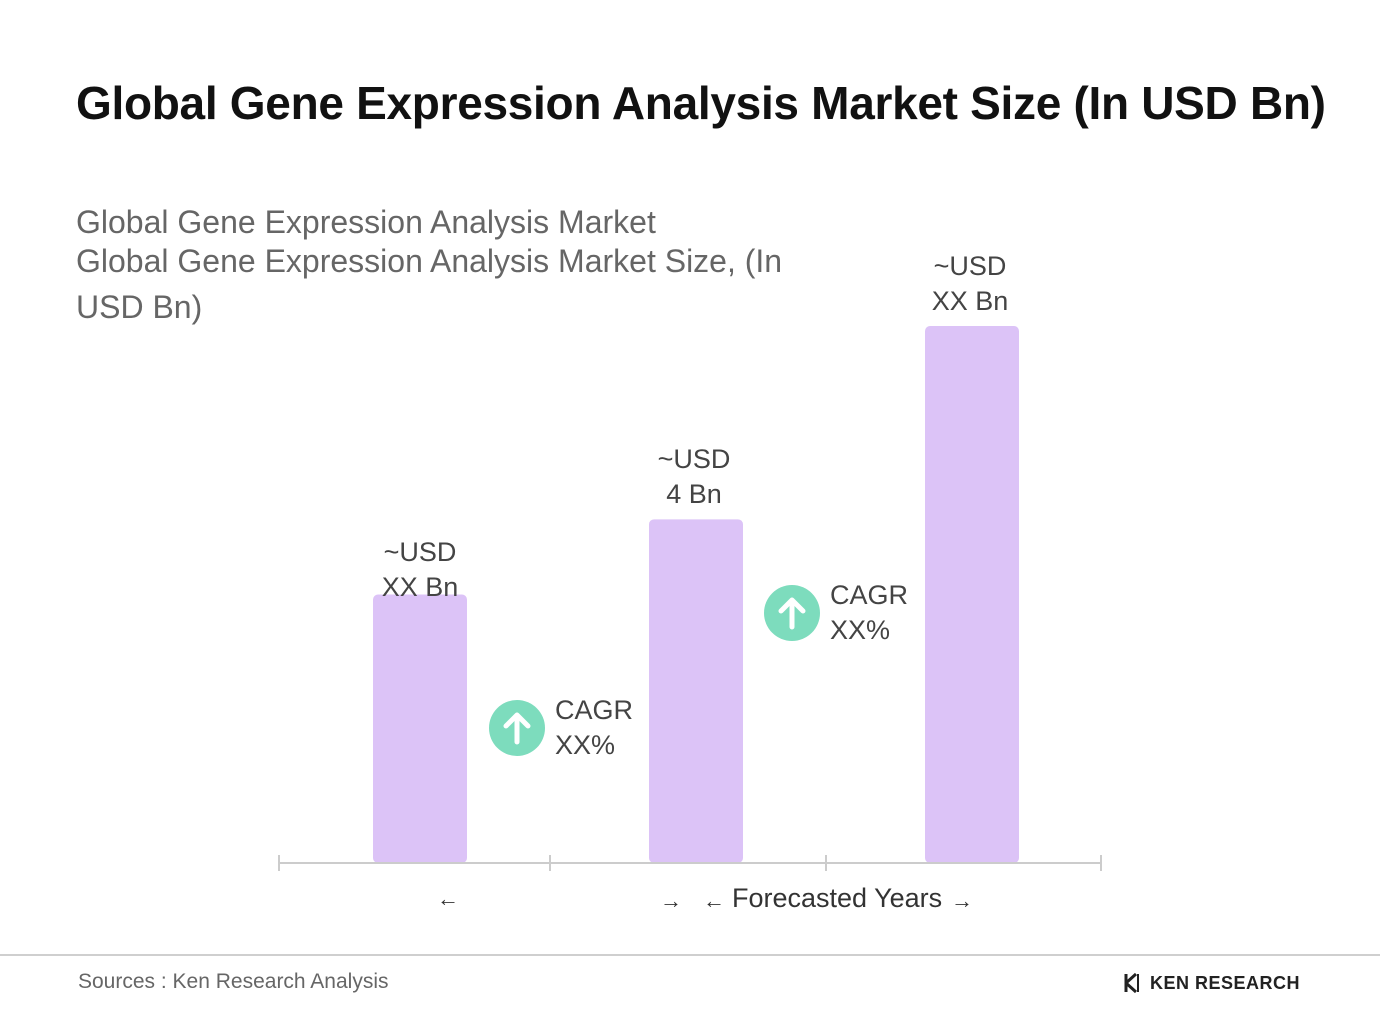 This screenshot has height=1035, width=1380. What do you see at coordinates (233, 981) in the screenshot?
I see `source-note: Sources : Ken Research Analysis` at bounding box center [233, 981].